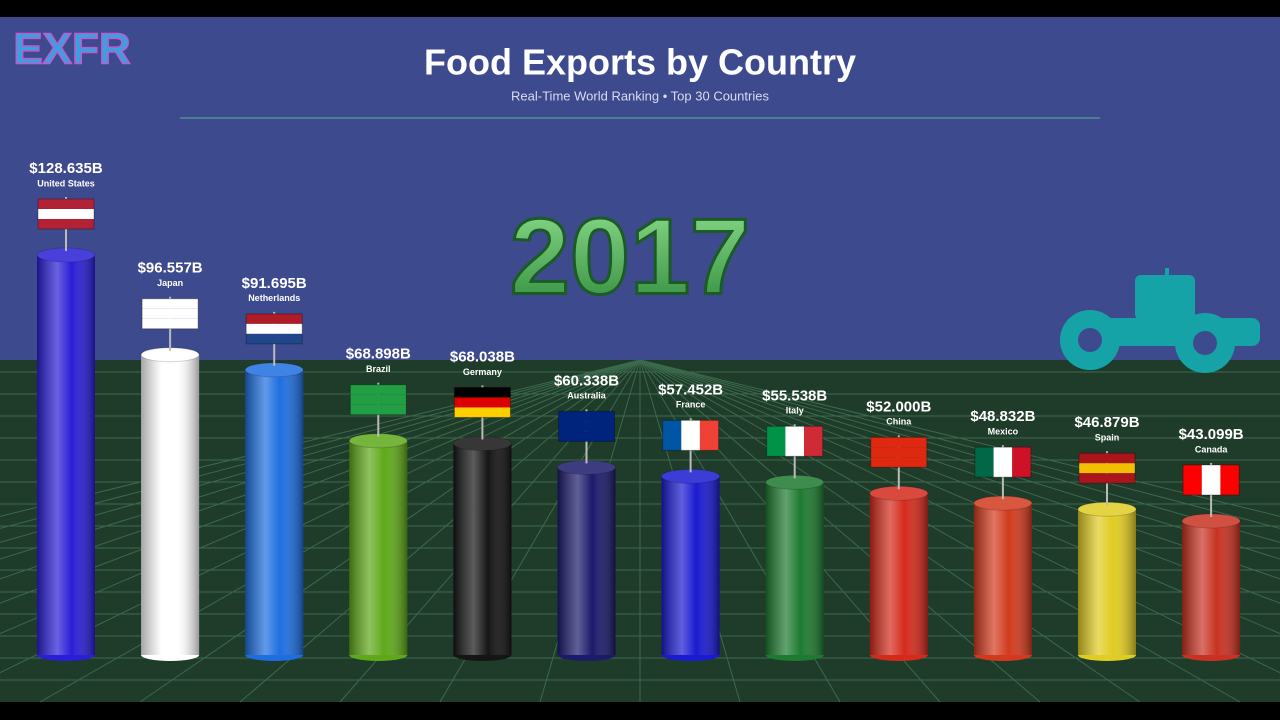  Describe the element at coordinates (1107, 438) in the screenshot. I see `category-label: Spain` at that location.